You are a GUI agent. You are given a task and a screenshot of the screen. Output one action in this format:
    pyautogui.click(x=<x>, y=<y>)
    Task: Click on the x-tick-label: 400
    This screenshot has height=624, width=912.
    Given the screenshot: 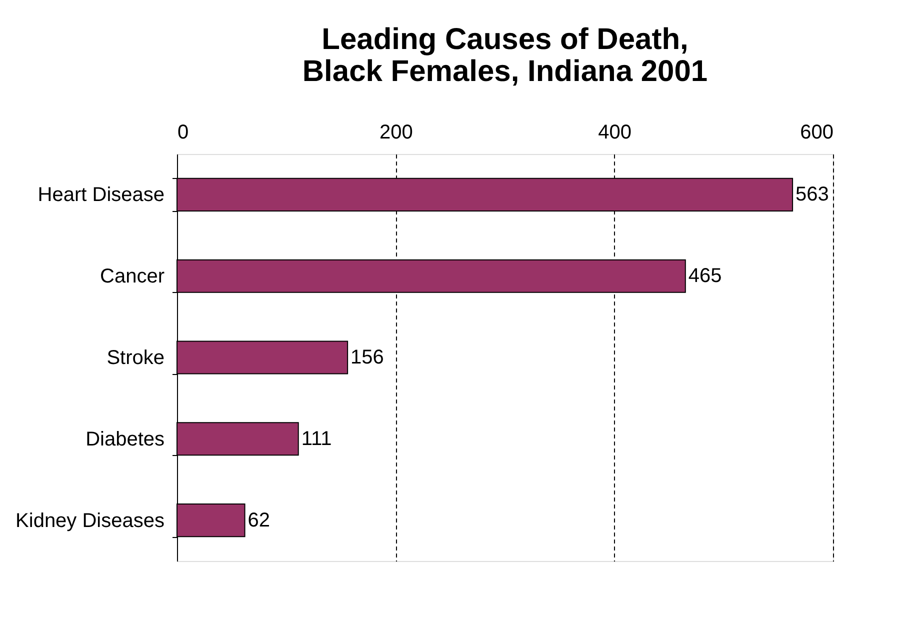 What is the action you would take?
    pyautogui.click(x=615, y=133)
    